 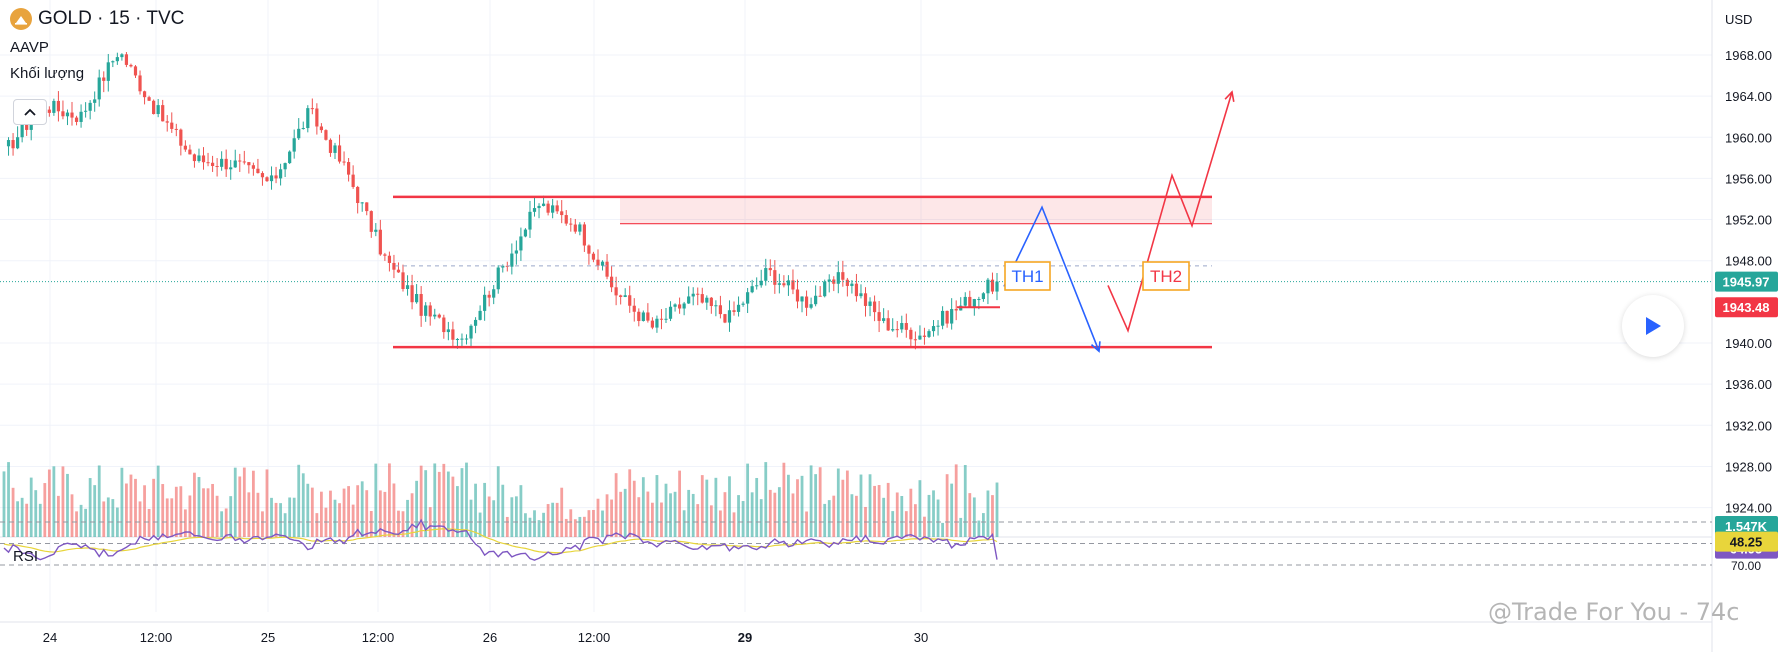 I want to click on last-price-tag-text: 1945.97, so click(x=1746, y=282).